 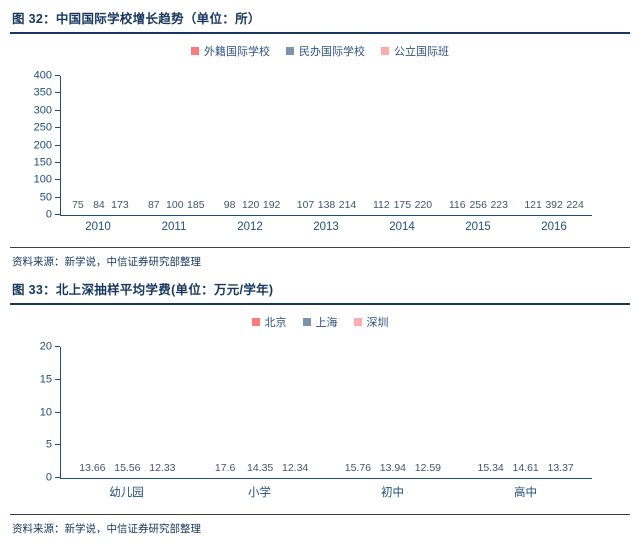 I want to click on y-axis-tick-label: 5, so click(x=48, y=444).